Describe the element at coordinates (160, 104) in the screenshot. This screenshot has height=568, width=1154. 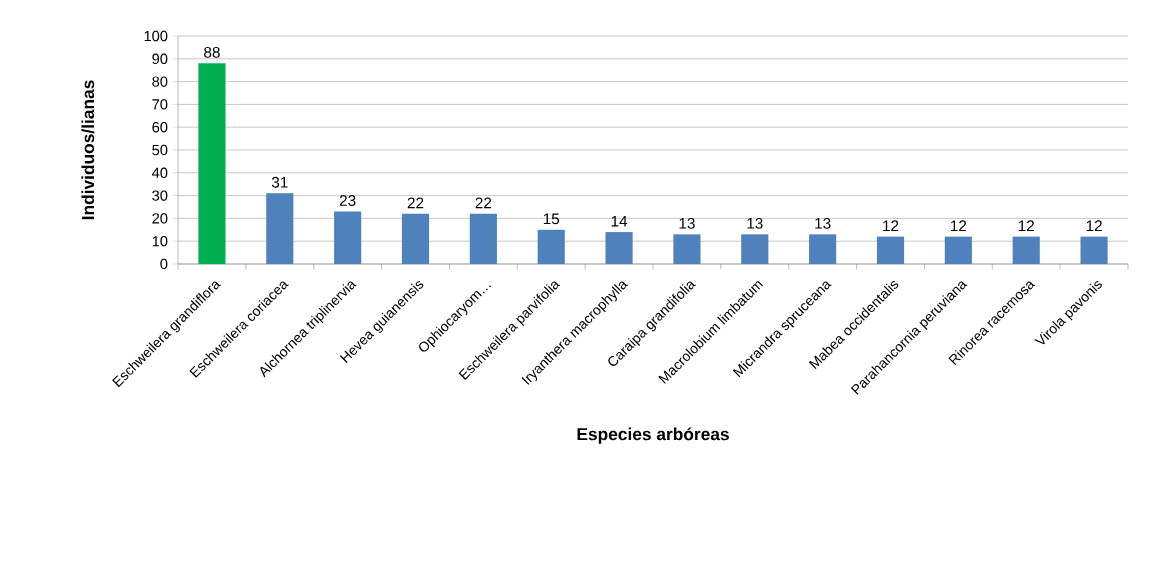
I see `y-tick-label: 70` at that location.